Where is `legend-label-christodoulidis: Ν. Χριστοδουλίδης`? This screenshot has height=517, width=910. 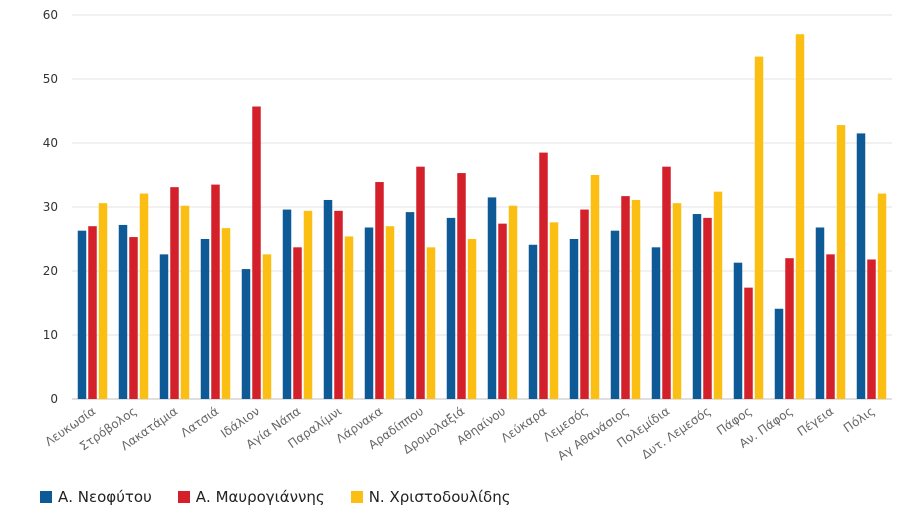
legend-label-christodoulidis: Ν. Χριστοδουλίδης is located at coordinates (439, 497).